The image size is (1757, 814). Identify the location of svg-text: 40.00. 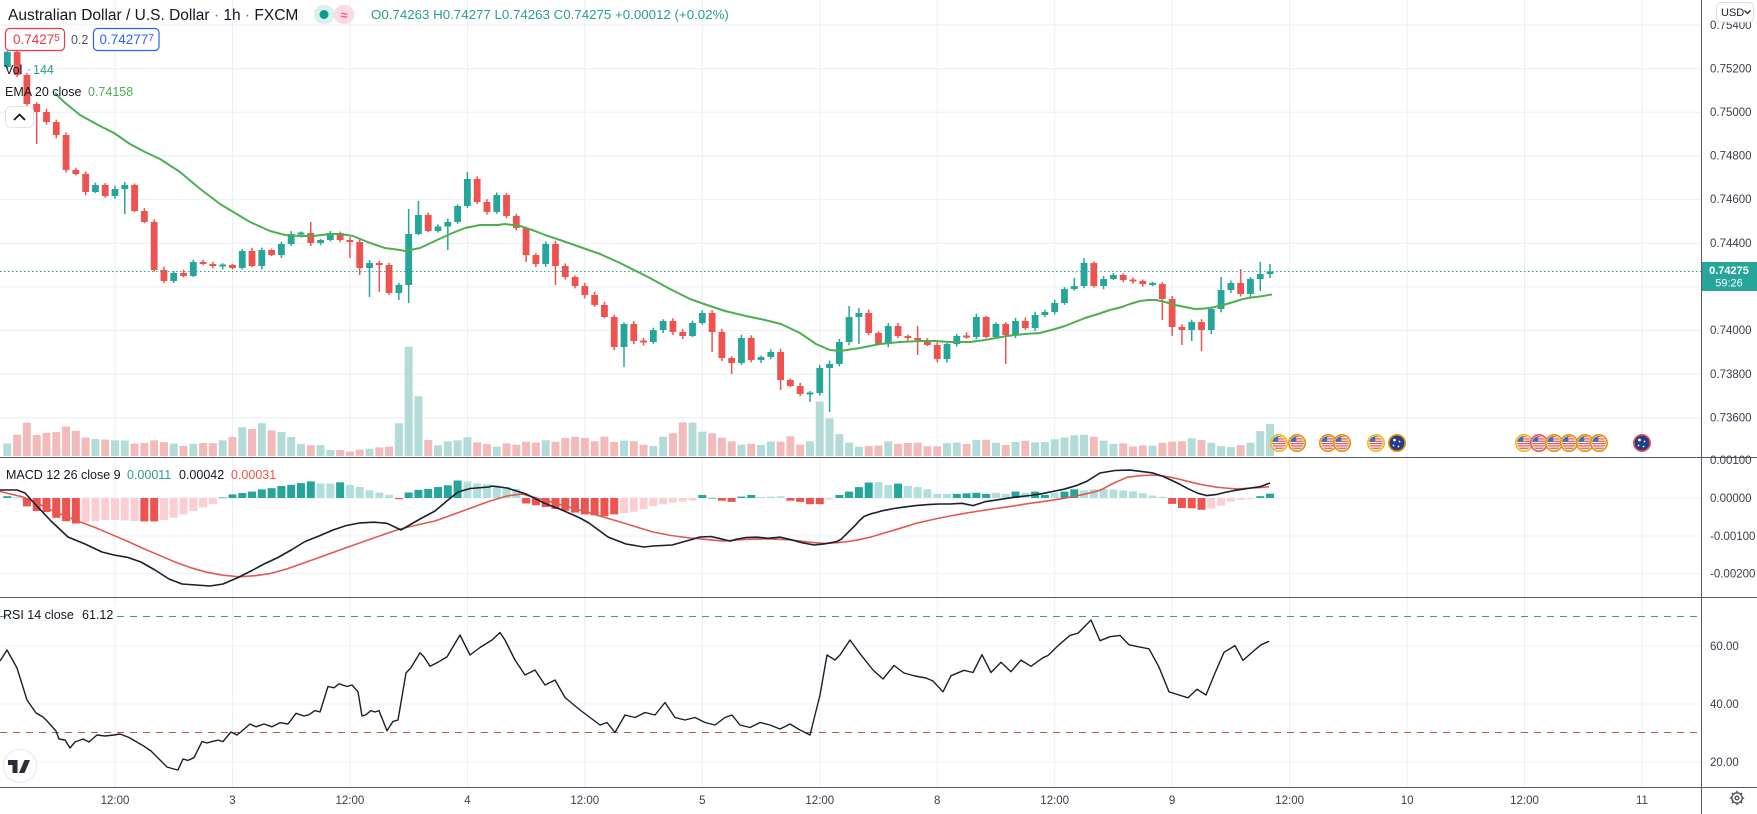
(1724, 705).